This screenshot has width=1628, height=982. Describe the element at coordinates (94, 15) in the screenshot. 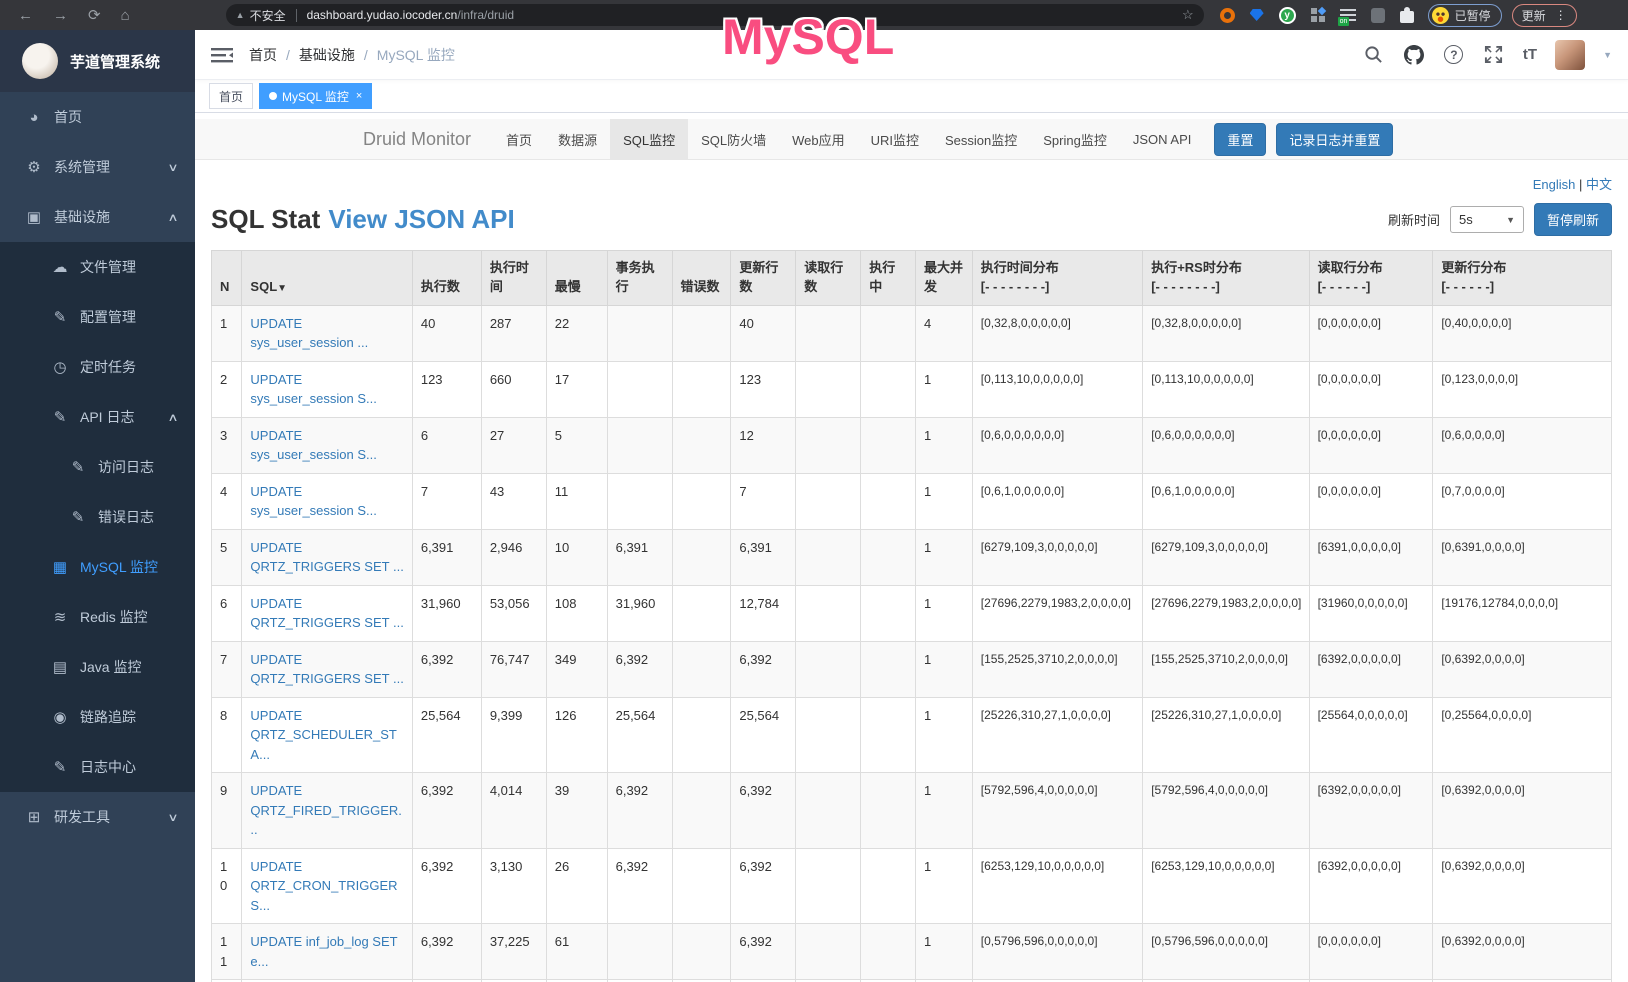

I see `browser-reload-icon: ⟳` at that location.